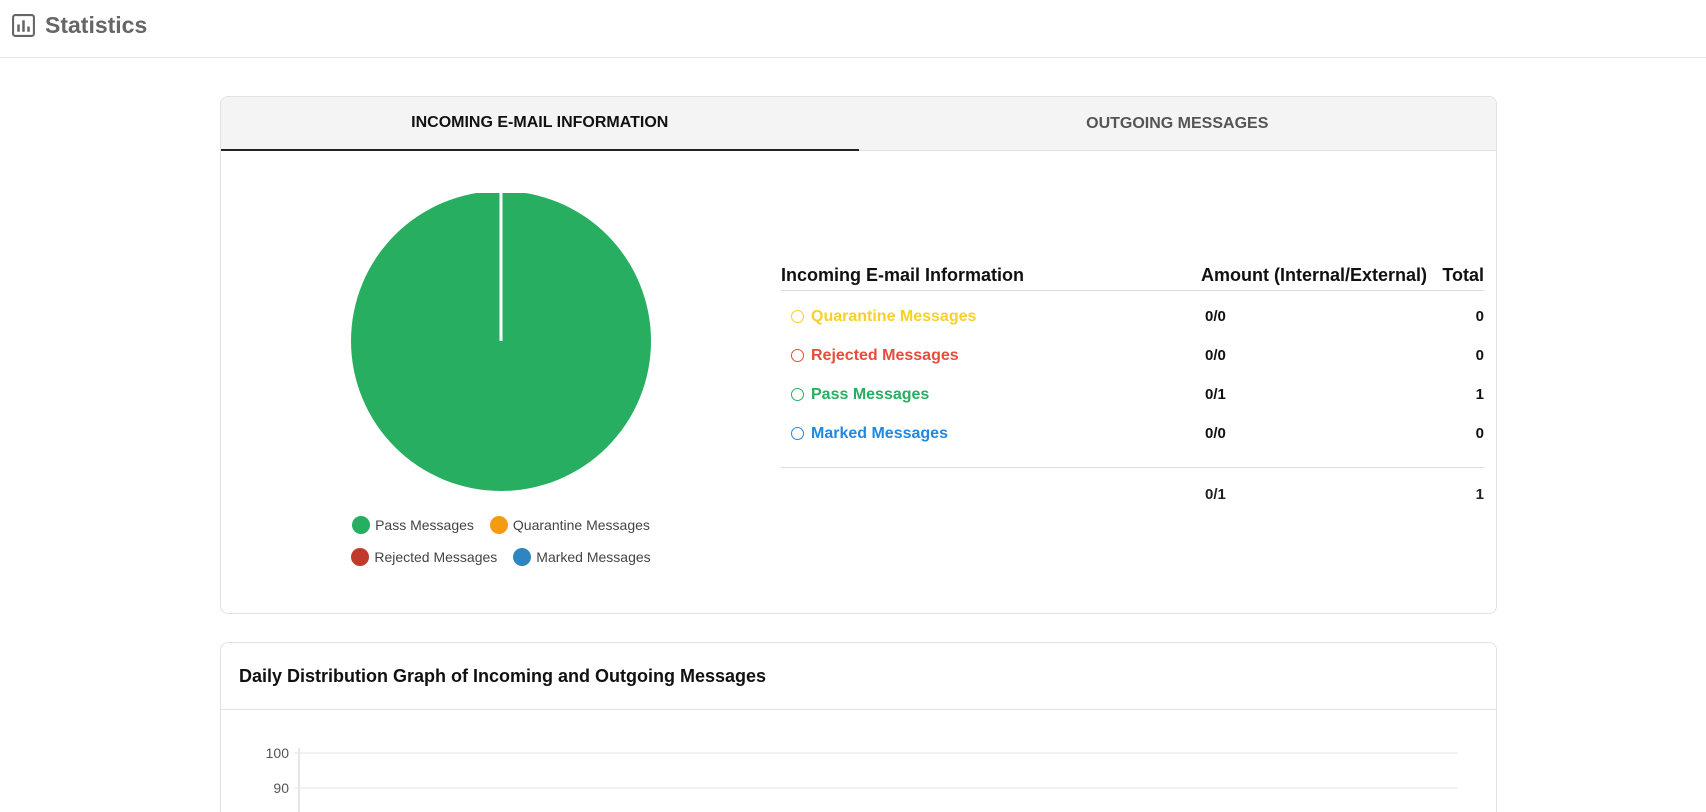  What do you see at coordinates (424, 525) in the screenshot?
I see `legend-label-pass: Pass Messages` at bounding box center [424, 525].